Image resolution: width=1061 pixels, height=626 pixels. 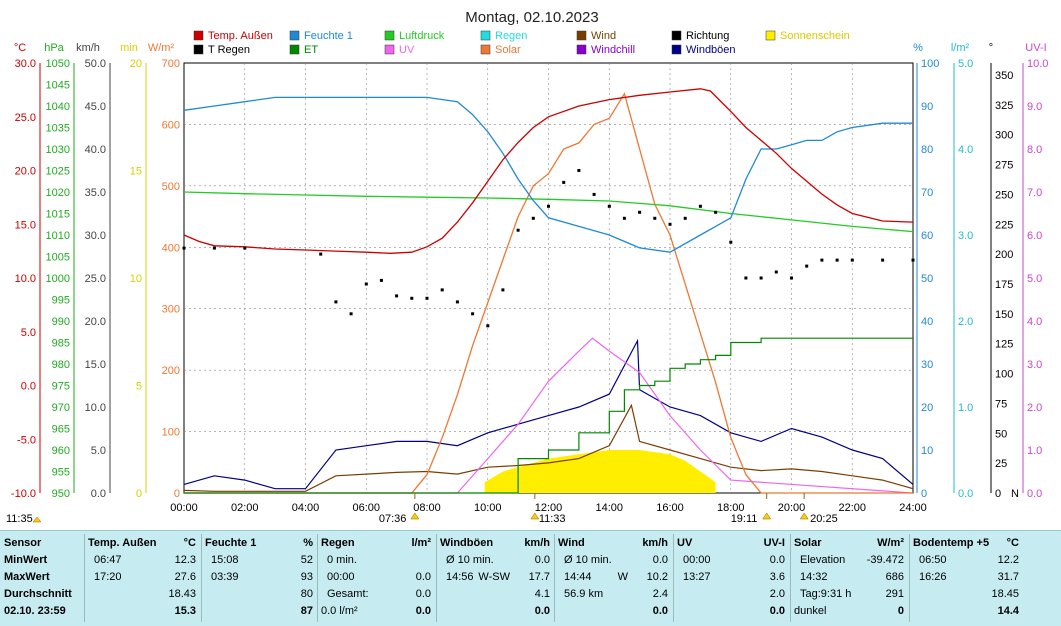 I want to click on x-tick-label: 00:00, so click(x=184, y=508).